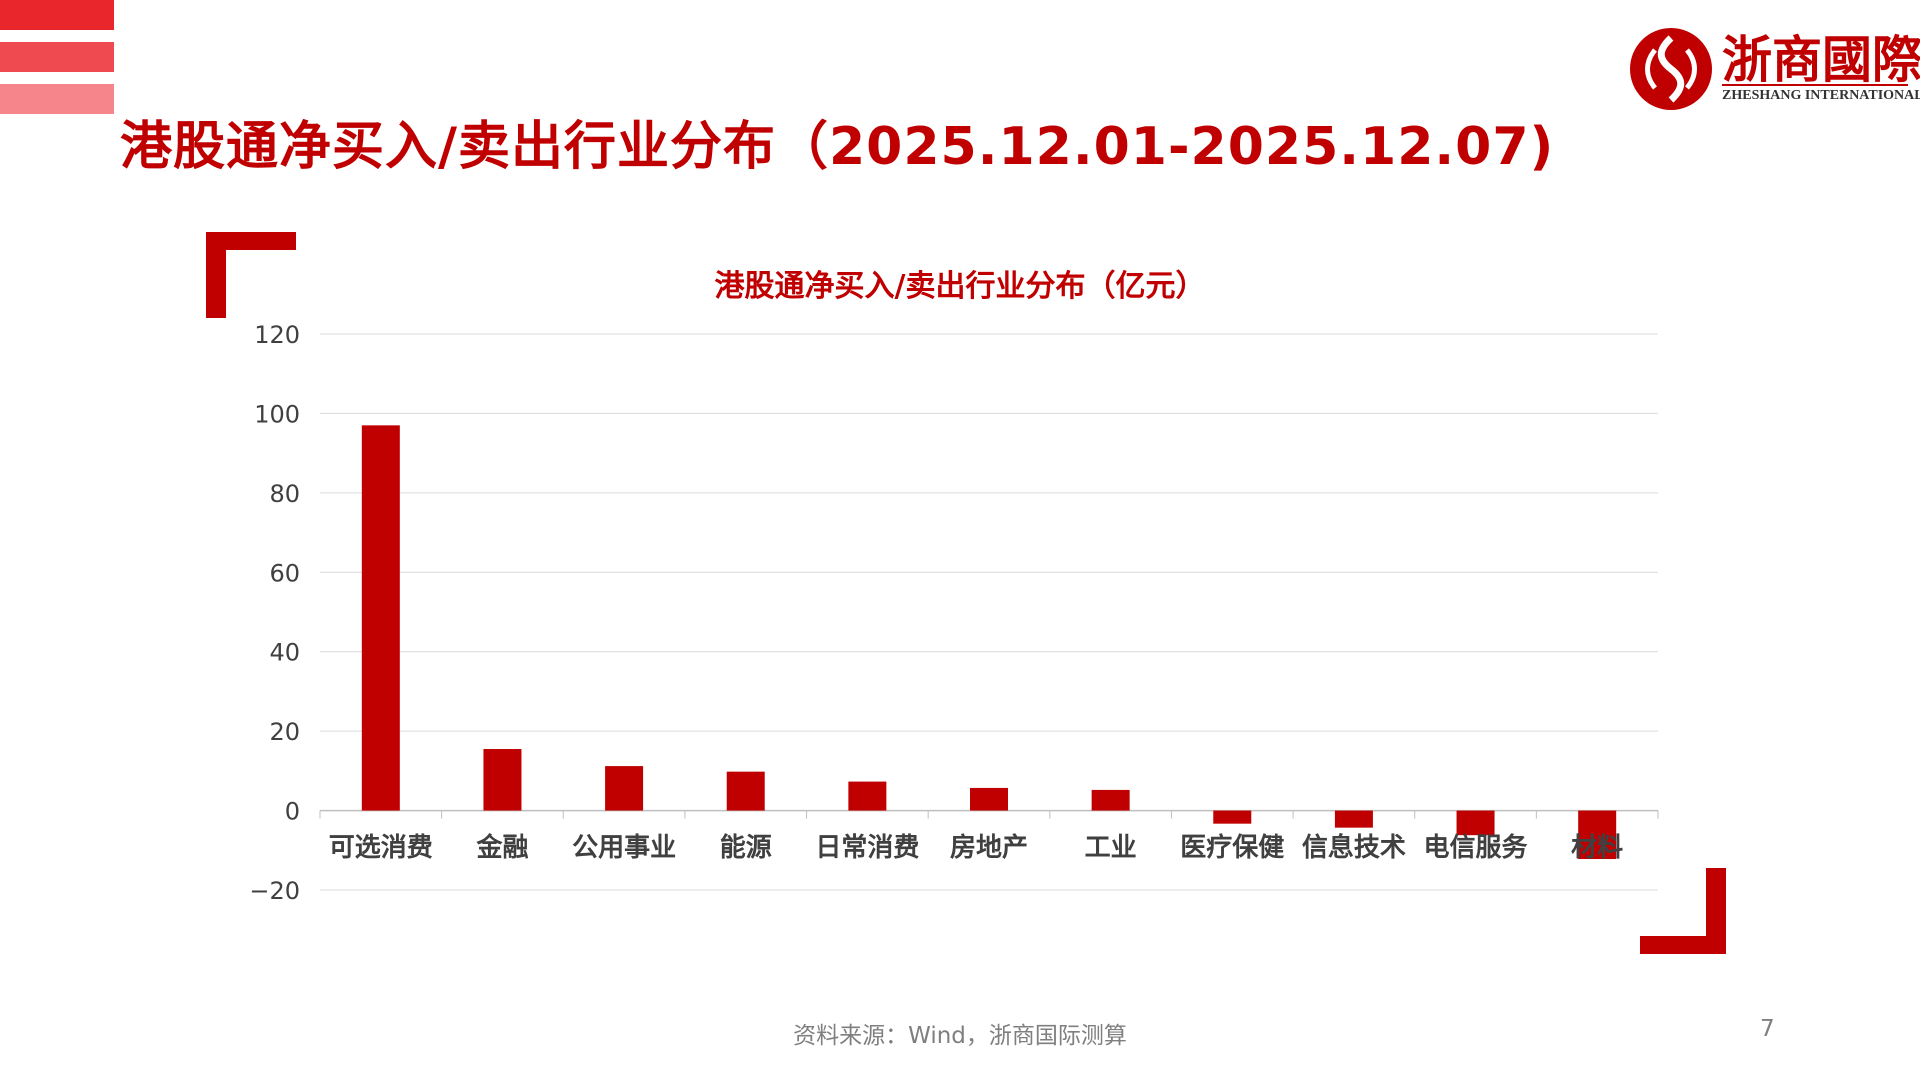 The image size is (1920, 1080). I want to click on bracket-bottom-right-vertical, so click(1716, 911).